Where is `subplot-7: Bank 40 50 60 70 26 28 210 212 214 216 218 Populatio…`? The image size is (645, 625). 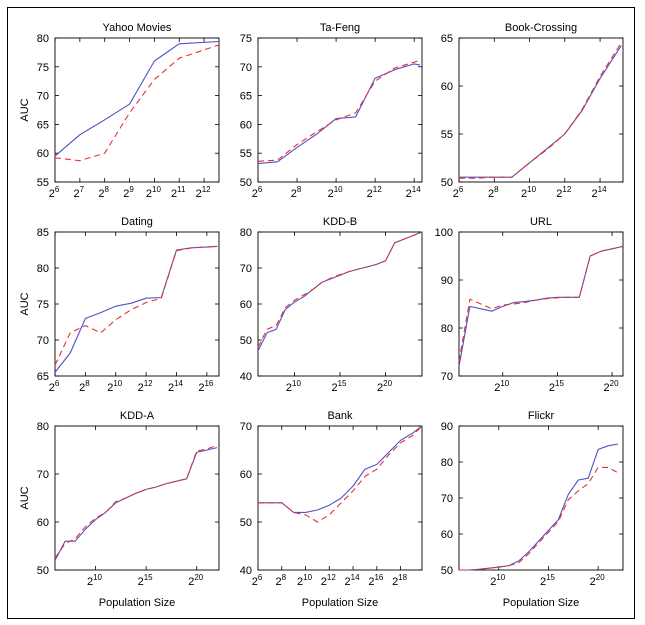 subplot-7: Bank 40 50 60 70 26 28 210 212 214 216 218 Populatio… is located at coordinates (331, 509).